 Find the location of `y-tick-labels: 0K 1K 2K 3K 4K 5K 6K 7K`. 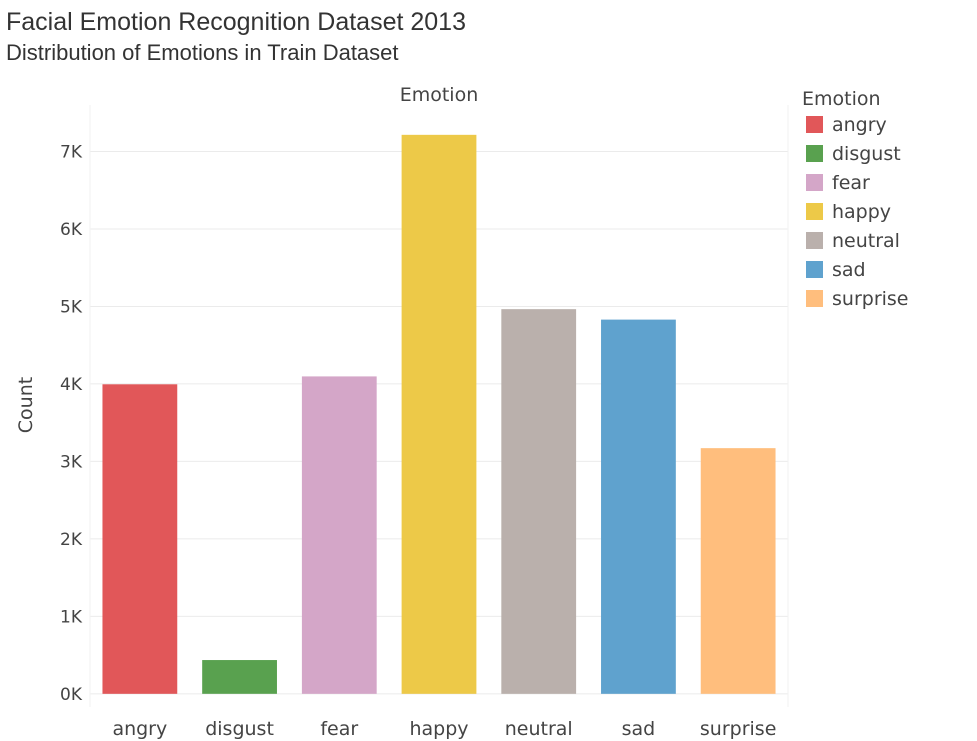

y-tick-labels: 0K 1K 2K 3K 4K 5K 6K 7K is located at coordinates (71, 423).